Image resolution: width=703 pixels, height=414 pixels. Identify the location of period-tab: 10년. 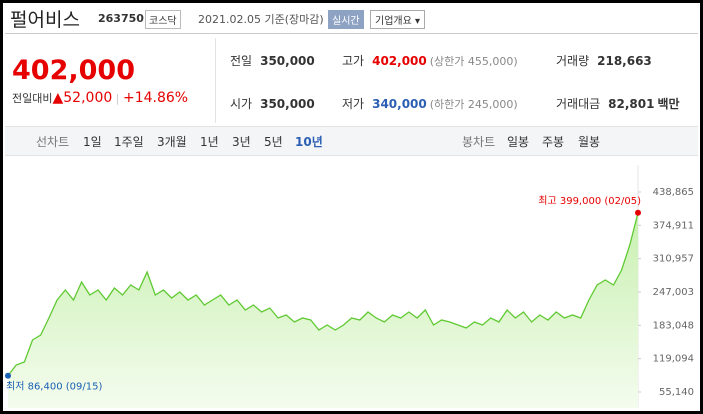
(309, 142).